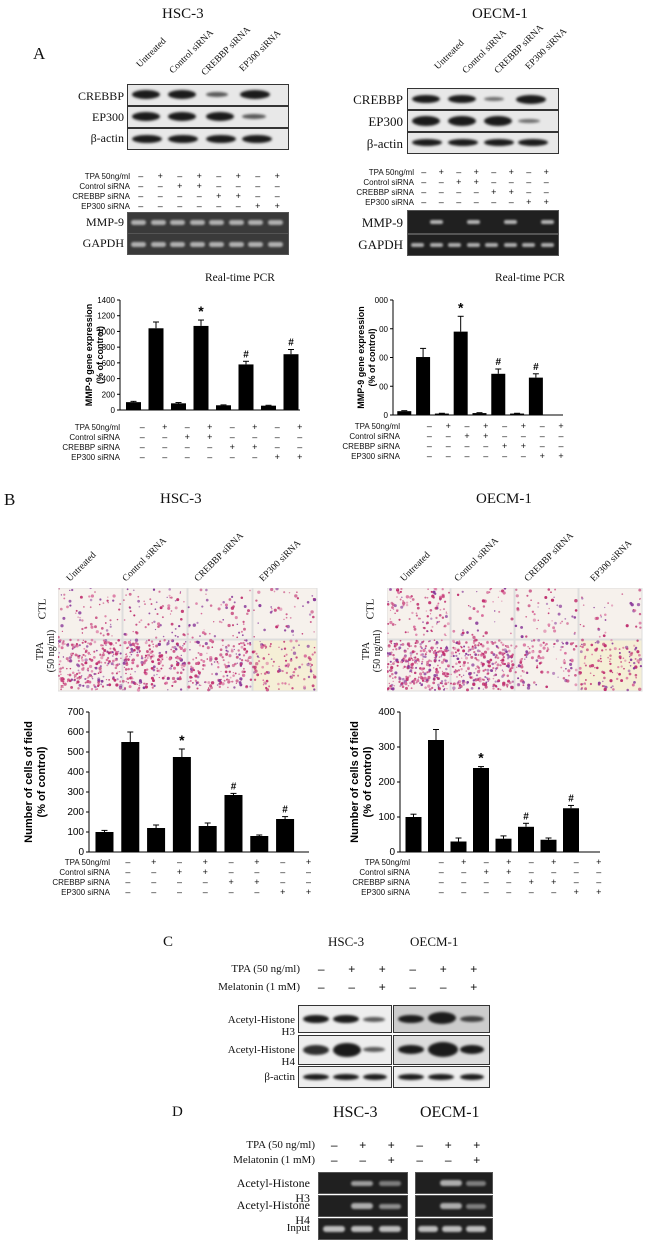 The height and width of the screenshot is (1242, 650). What do you see at coordinates (75, 832) in the screenshot?
I see `y-tick-label: 100` at bounding box center [75, 832].